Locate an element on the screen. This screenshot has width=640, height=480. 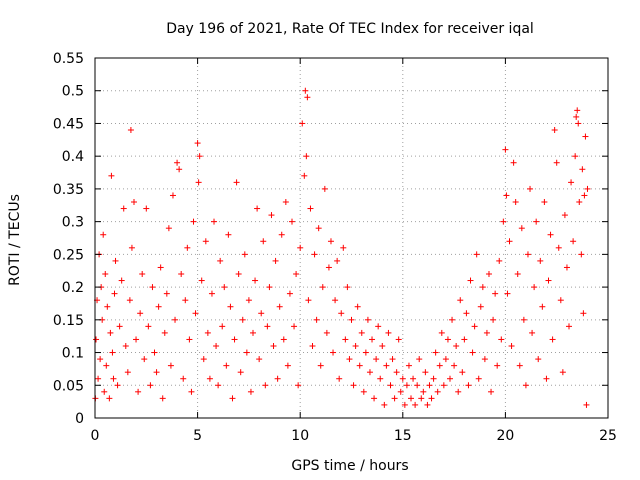
x-tick-label: 10 is located at coordinates (300, 436).